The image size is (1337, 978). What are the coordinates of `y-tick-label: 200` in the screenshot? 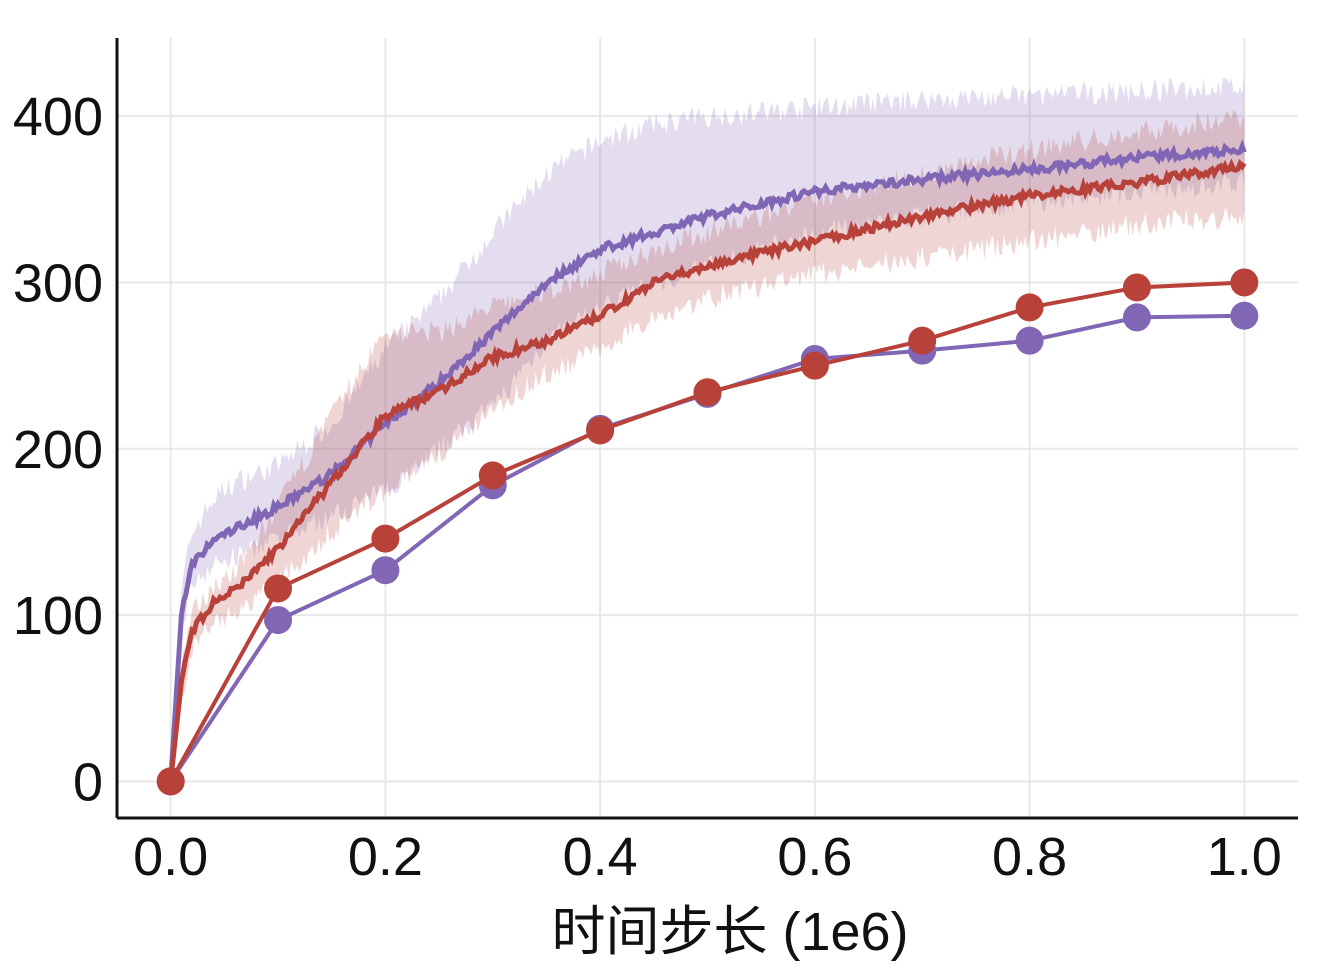 It's located at (58, 450).